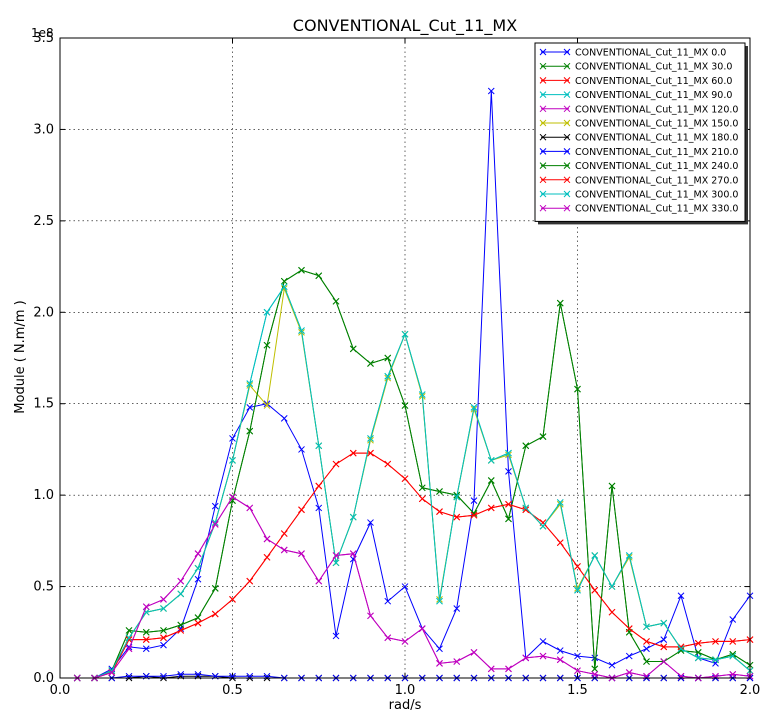  What do you see at coordinates (577, 690) in the screenshot?
I see `x-tick-label: 1.5` at bounding box center [577, 690].